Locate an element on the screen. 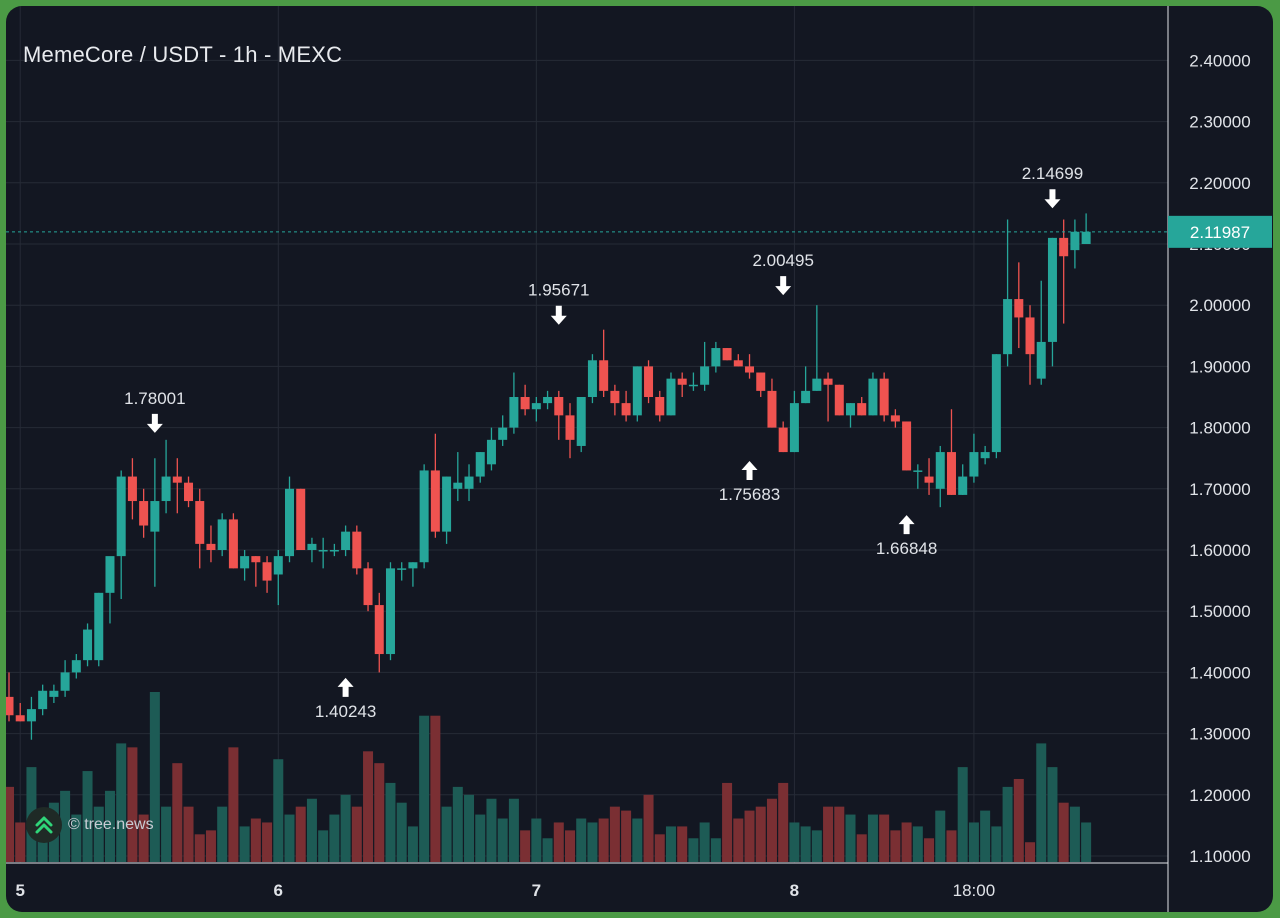 Image resolution: width=1280 pixels, height=918 pixels. arrow-up-icon is located at coordinates (345, 687).